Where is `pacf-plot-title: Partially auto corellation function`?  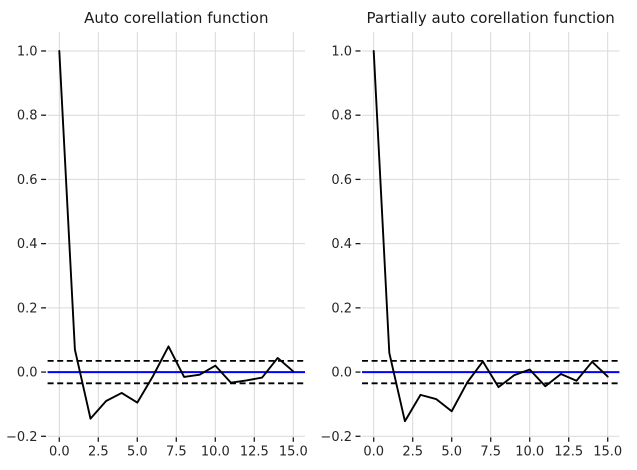 pacf-plot-title: Partially auto corellation function is located at coordinates (491, 18).